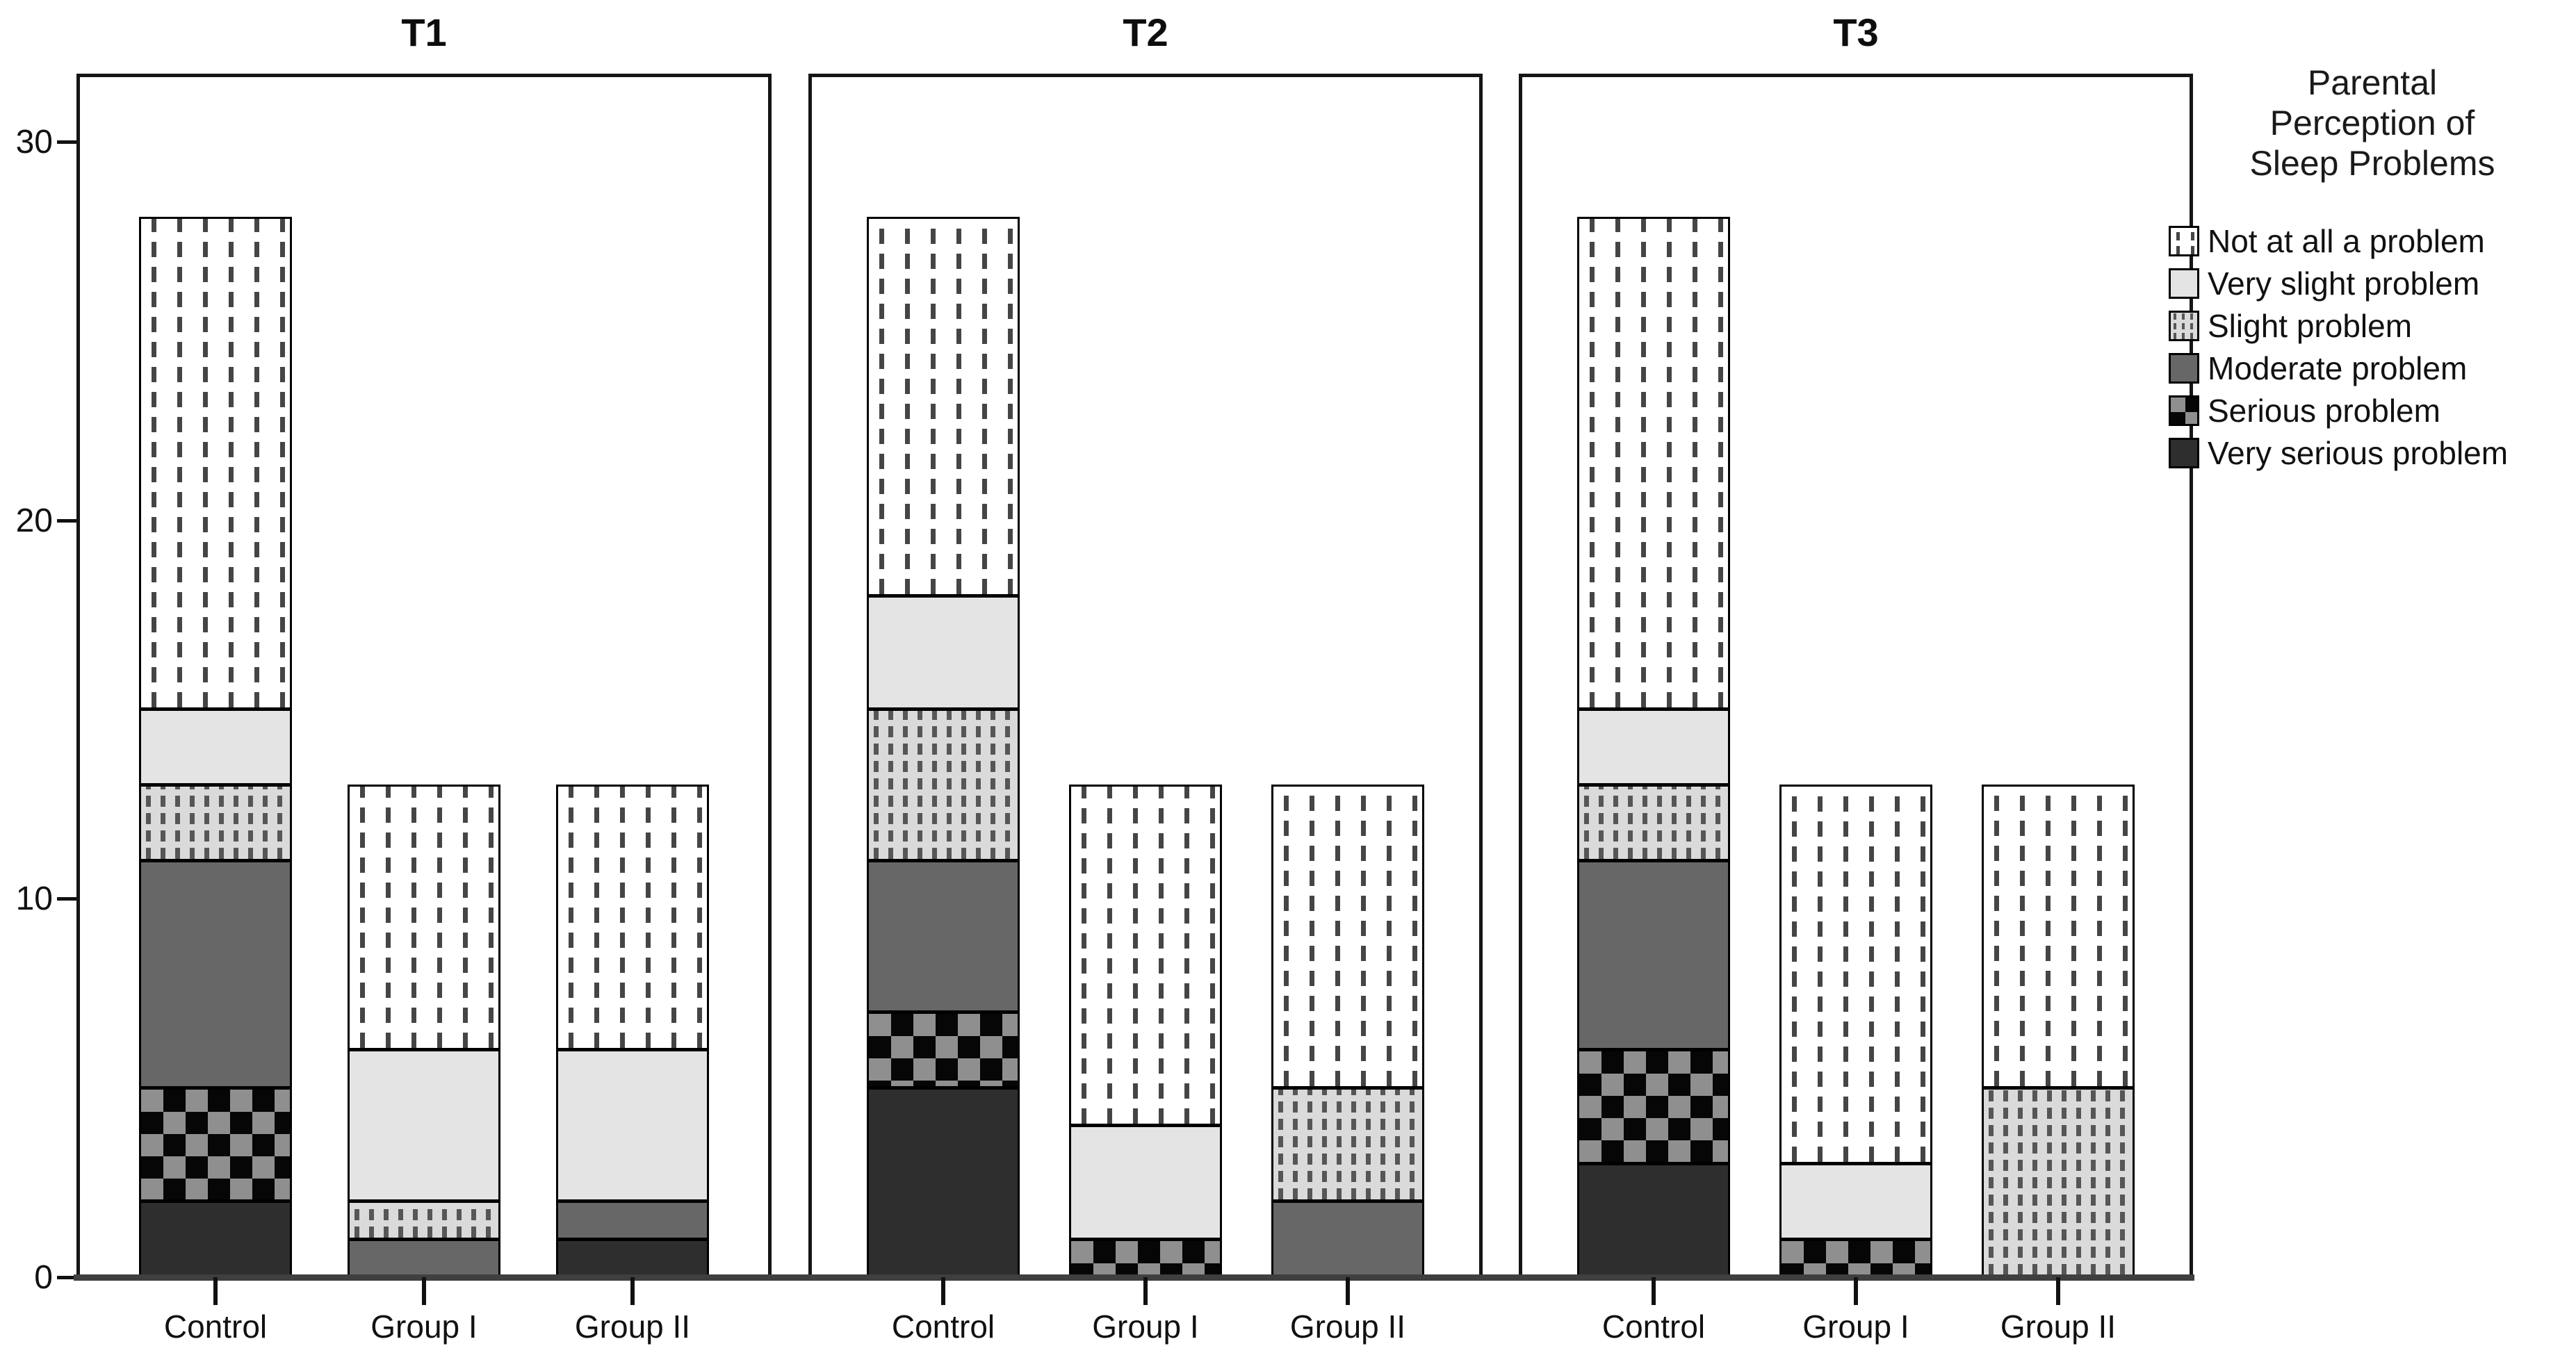 The width and height of the screenshot is (2576, 1362). Describe the element at coordinates (2372, 163) in the screenshot. I see `legend-title-line: Sleep Problems` at that location.